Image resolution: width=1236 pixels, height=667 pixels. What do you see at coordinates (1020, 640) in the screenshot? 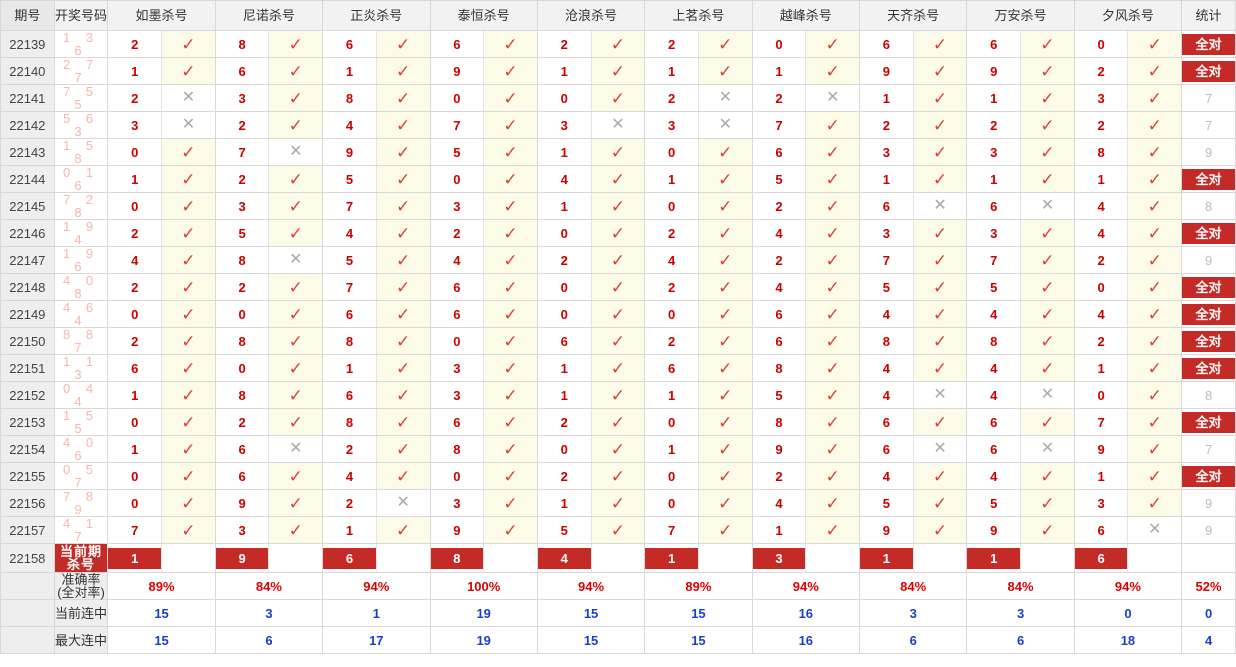
I see `streak-cell: 6` at bounding box center [1020, 640].